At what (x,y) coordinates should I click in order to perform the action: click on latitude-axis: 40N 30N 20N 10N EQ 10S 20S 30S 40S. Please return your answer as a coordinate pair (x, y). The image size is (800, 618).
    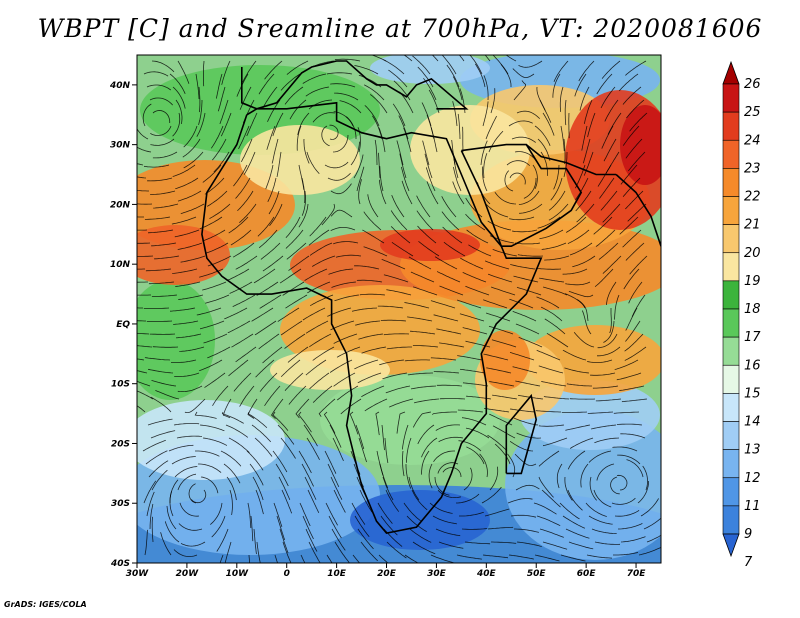
    Looking at the image, I should click on (123, 325).